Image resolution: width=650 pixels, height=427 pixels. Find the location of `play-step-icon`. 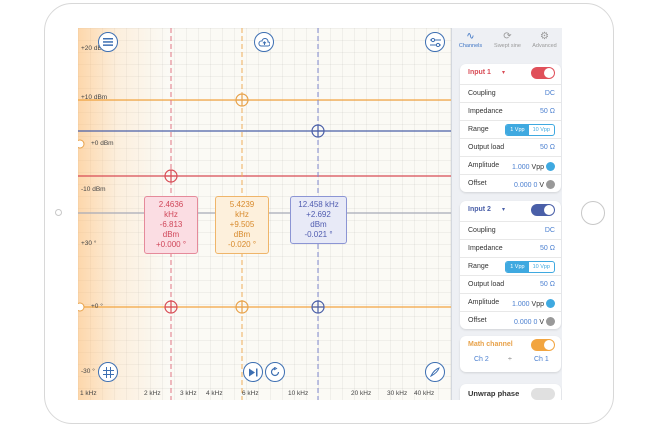

play-step-icon is located at coordinates (253, 372).